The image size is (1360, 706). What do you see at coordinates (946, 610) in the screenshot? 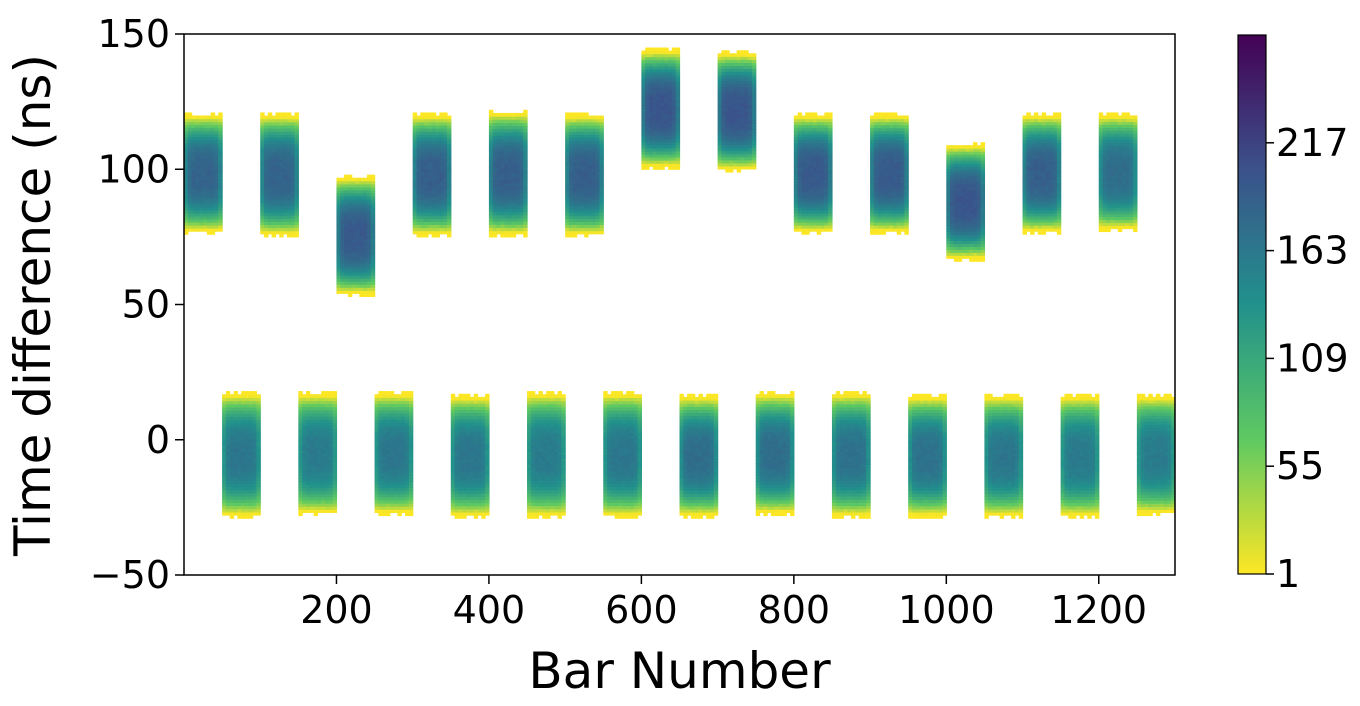
I see `x-tick-label: 1000` at bounding box center [946, 610].